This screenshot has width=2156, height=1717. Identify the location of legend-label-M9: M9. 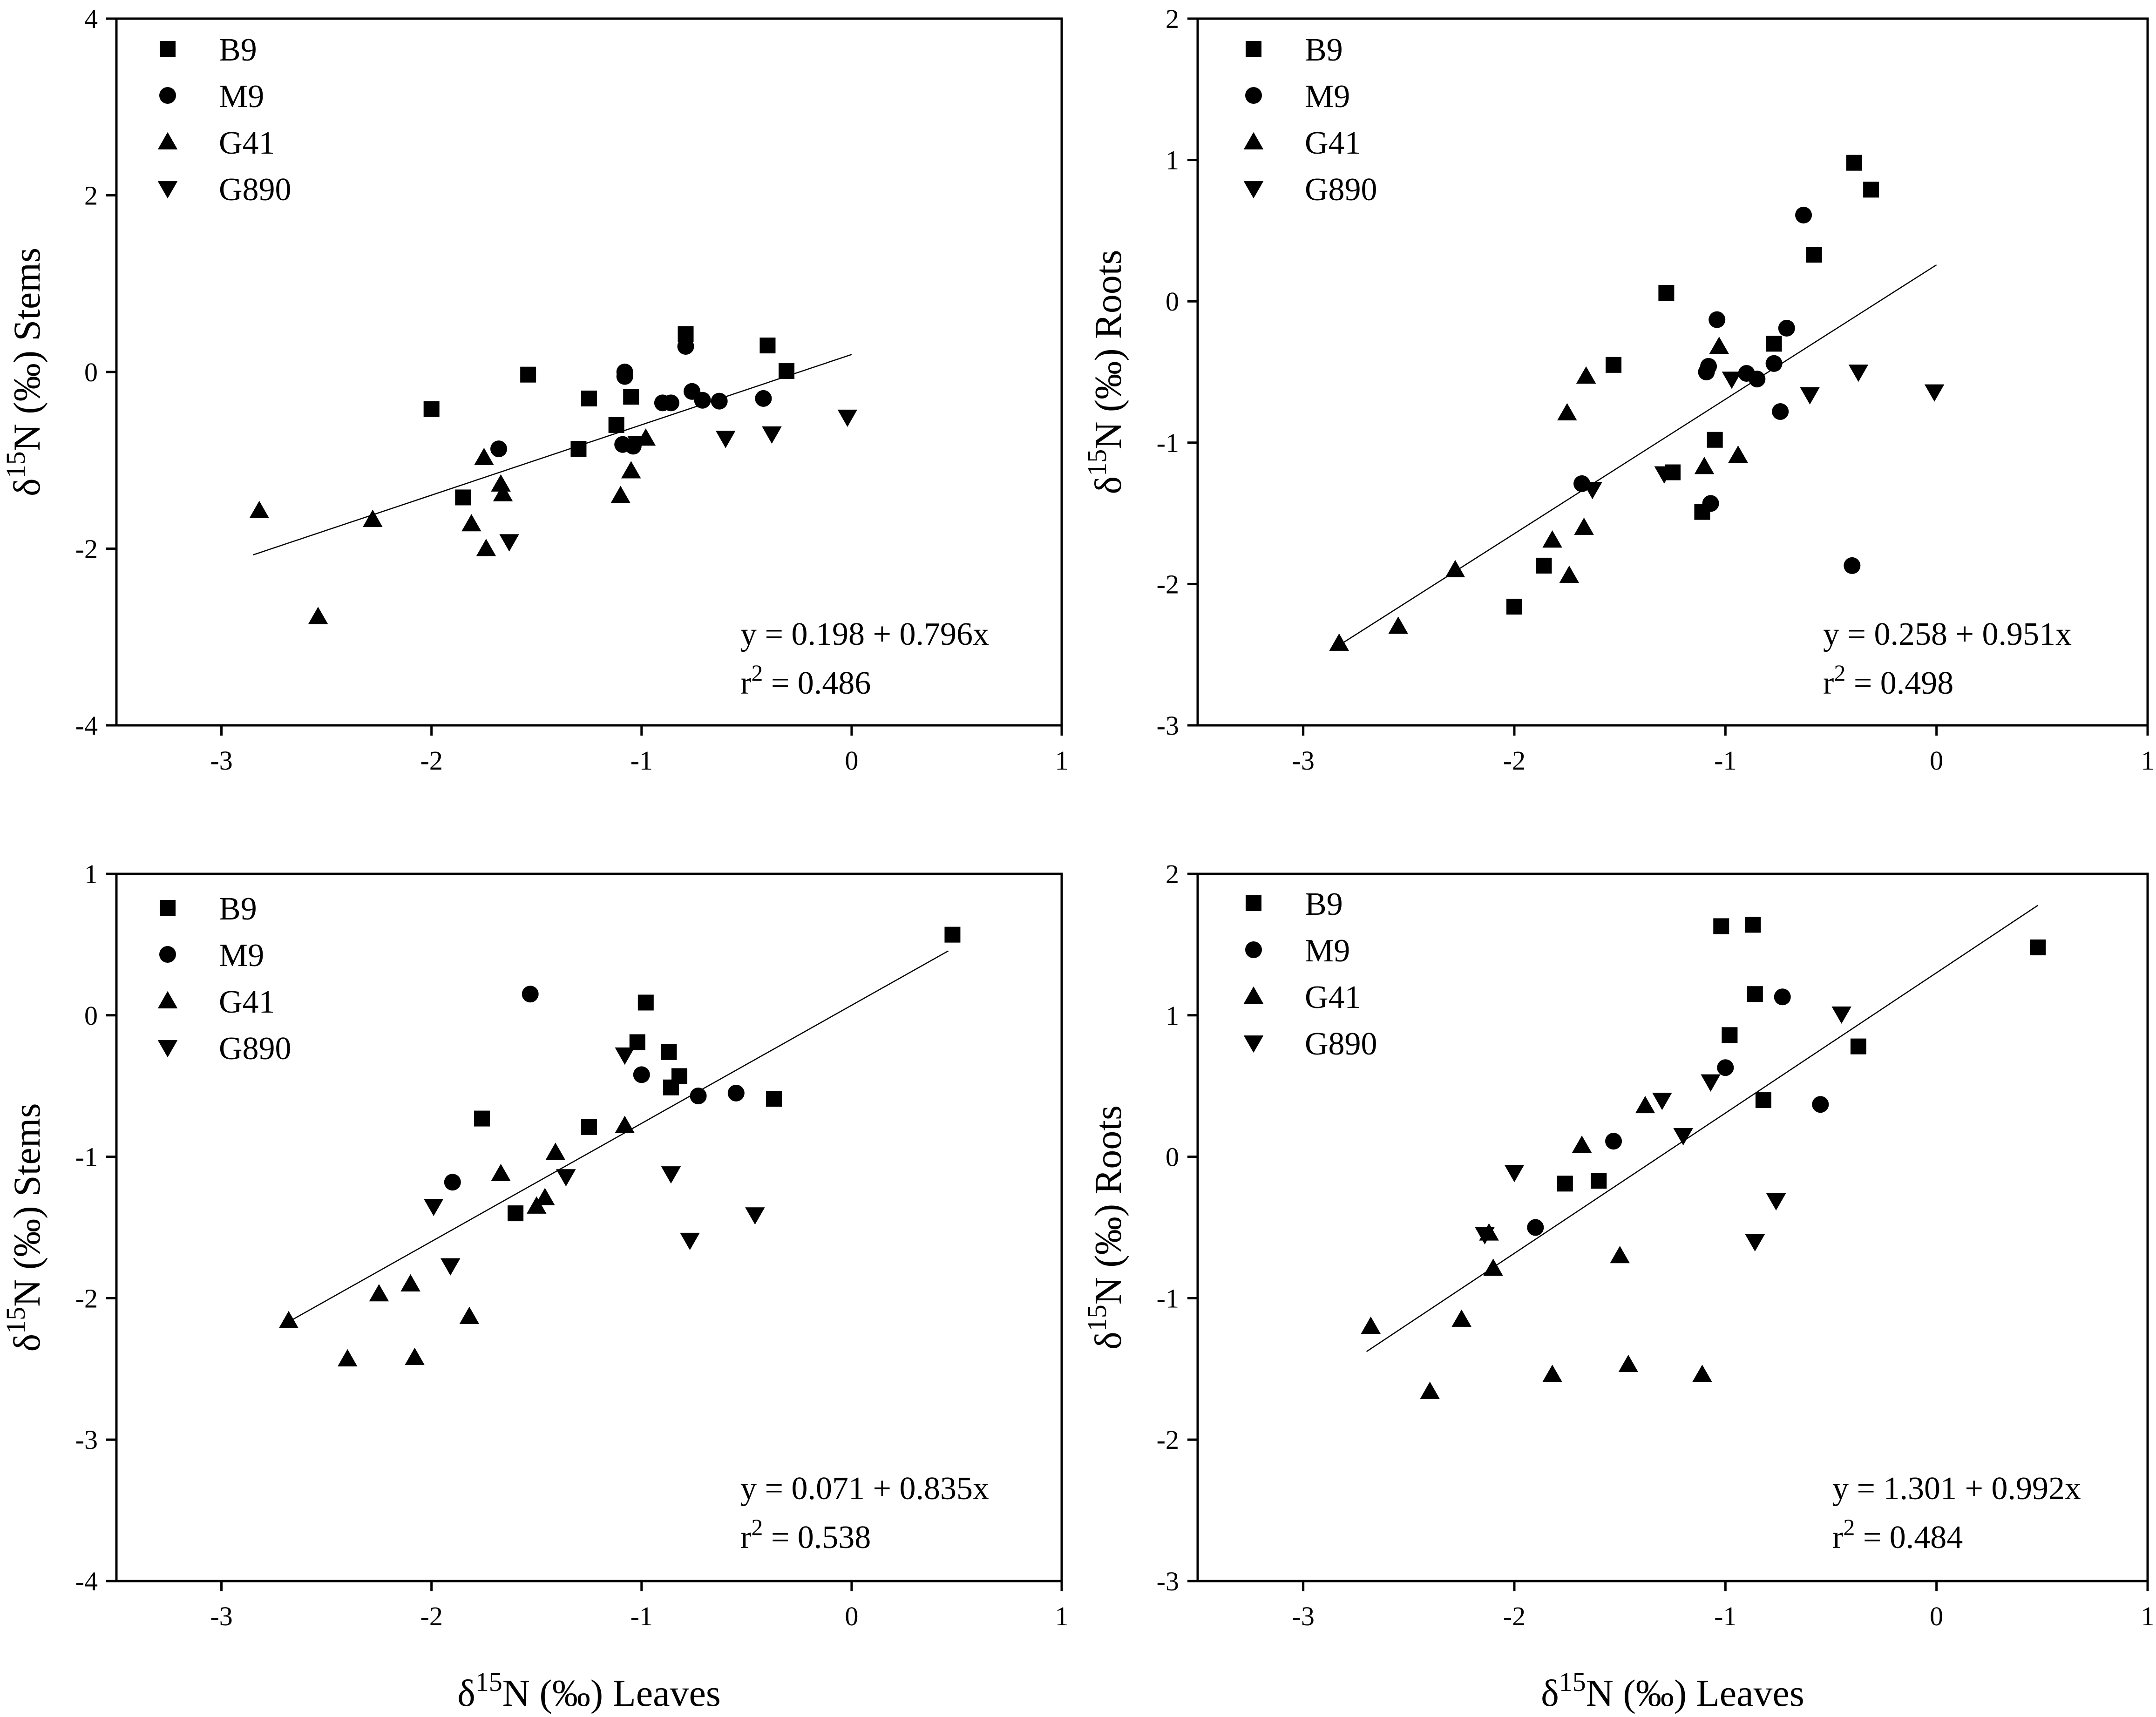
(241, 955).